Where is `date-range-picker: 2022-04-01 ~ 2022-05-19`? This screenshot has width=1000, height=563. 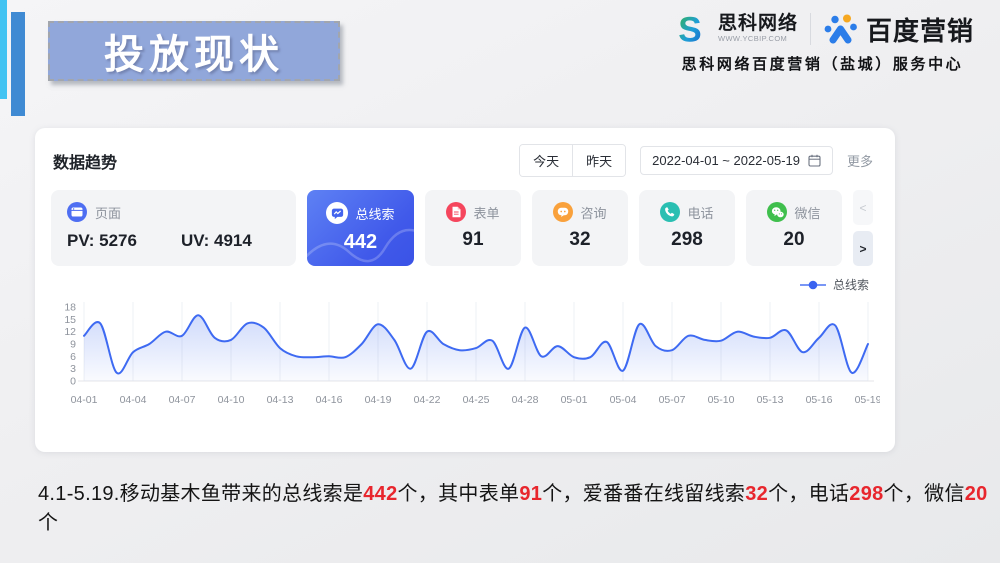 date-range-picker: 2022-04-01 ~ 2022-05-19 is located at coordinates (736, 160).